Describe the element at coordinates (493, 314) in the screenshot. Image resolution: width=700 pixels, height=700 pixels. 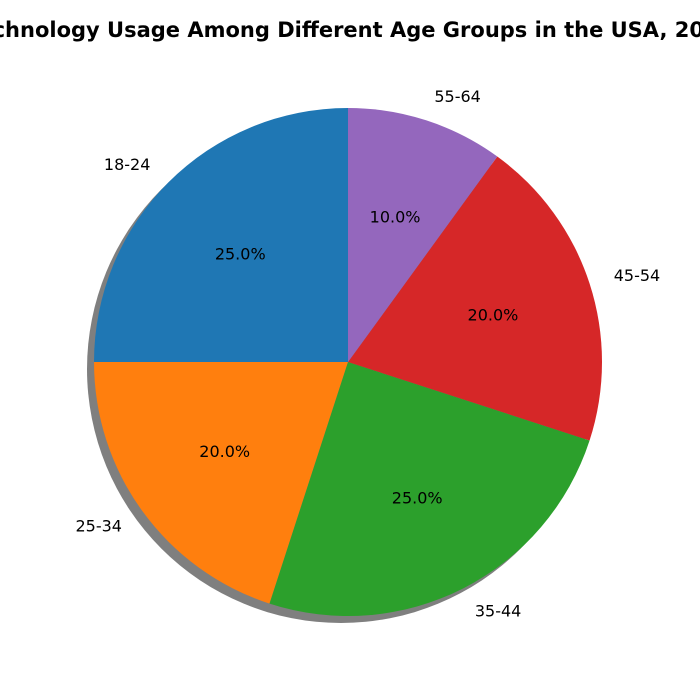
I see `pct-label-45-54: 20.0%` at that location.